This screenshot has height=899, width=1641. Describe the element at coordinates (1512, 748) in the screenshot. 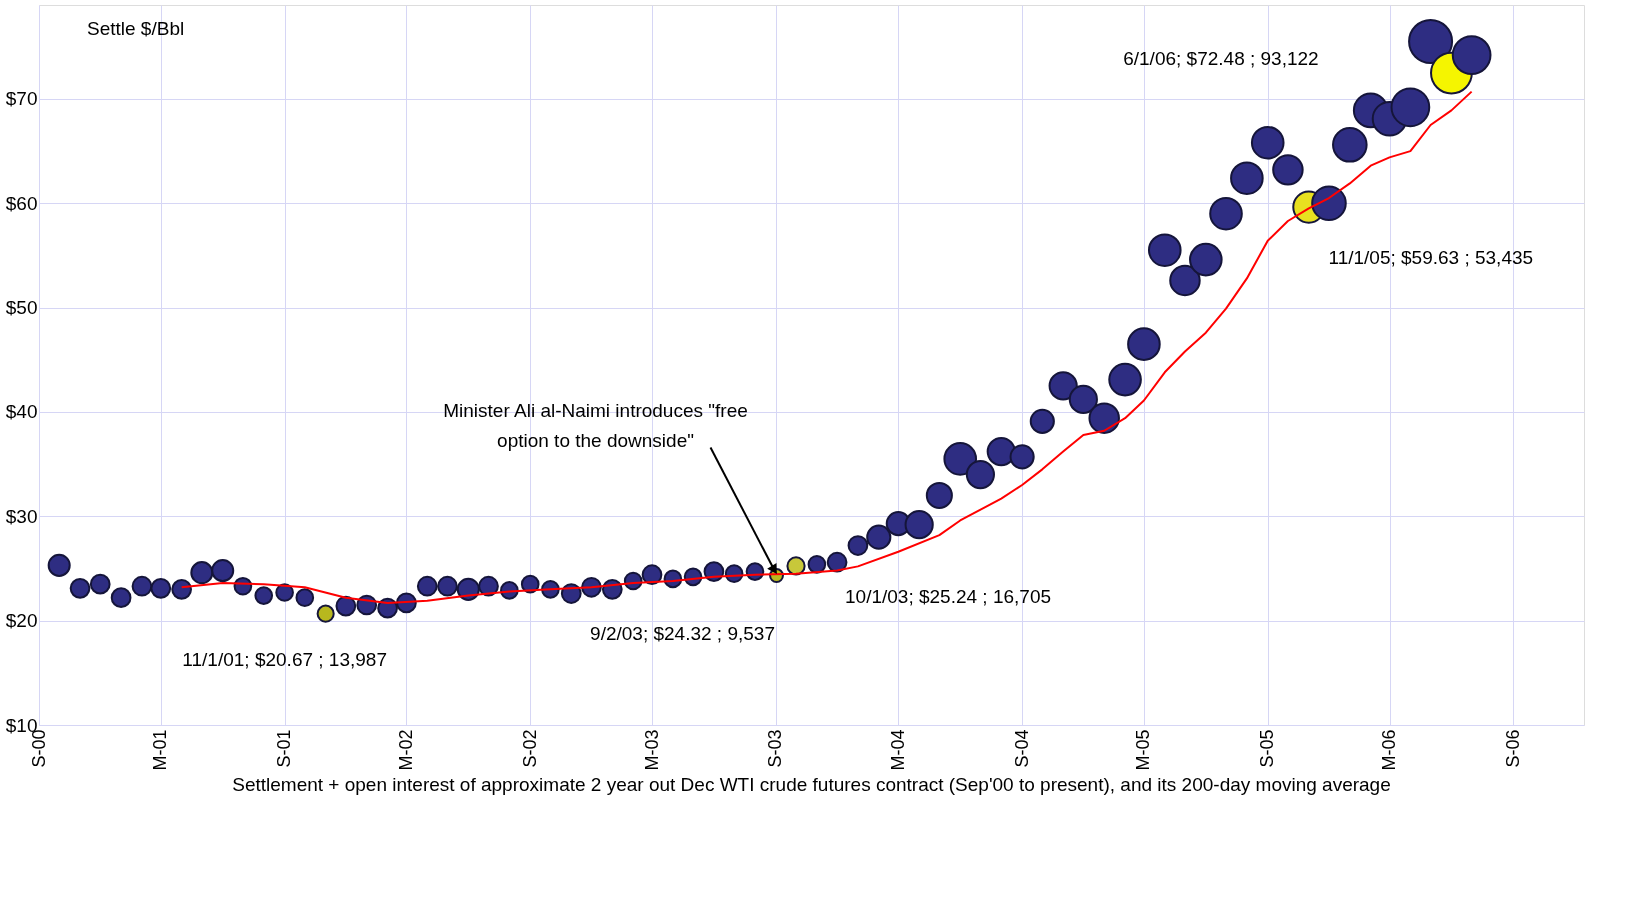

I see `x-tick-label: S-06` at that location.